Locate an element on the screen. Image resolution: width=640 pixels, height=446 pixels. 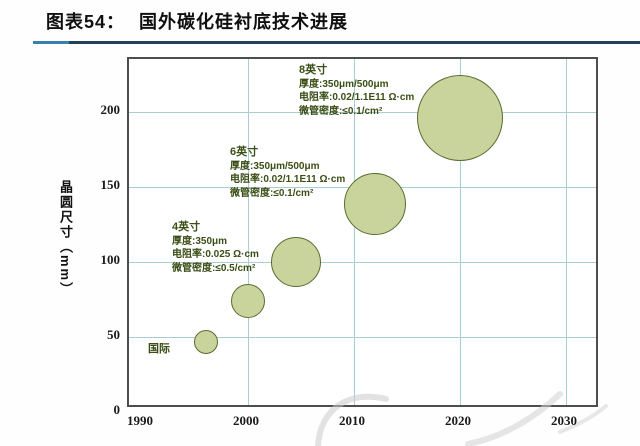
title-underline is located at coordinates (336, 42).